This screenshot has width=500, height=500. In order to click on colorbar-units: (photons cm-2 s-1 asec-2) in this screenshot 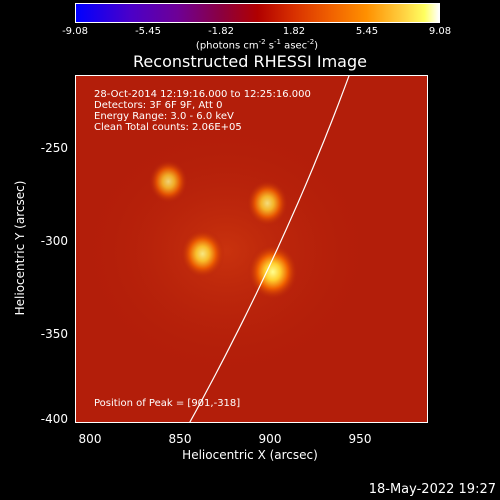, I will do `click(257, 45)`.